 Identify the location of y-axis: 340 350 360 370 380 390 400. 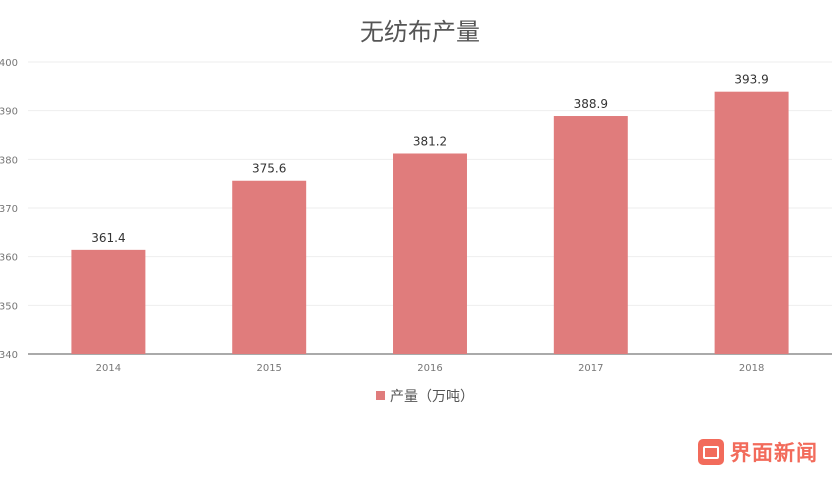
(9, 209).